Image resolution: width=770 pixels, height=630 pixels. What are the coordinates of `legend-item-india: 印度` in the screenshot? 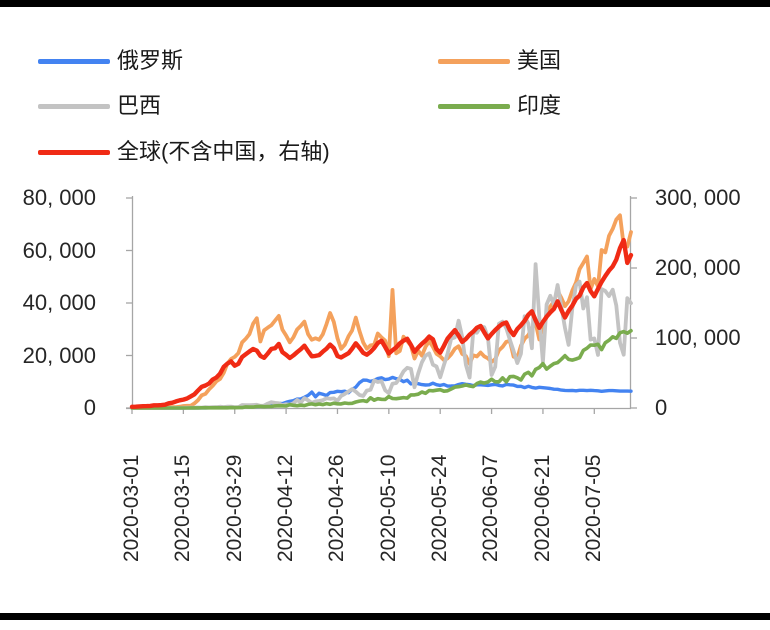 It's located at (499, 106).